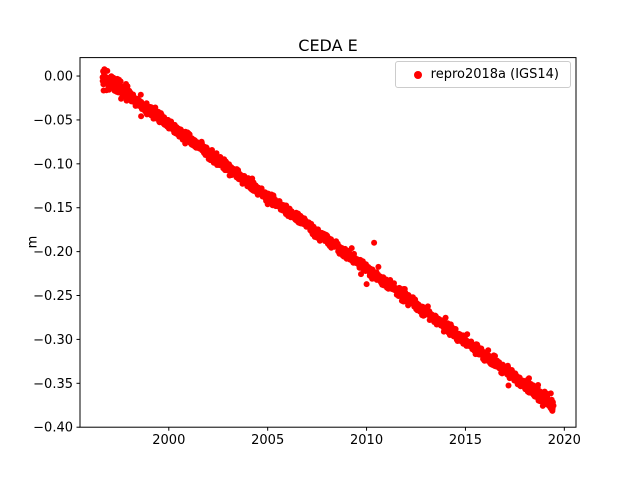 The width and height of the screenshot is (640, 480). I want to click on y-tick-label: 0.00, so click(58, 77).